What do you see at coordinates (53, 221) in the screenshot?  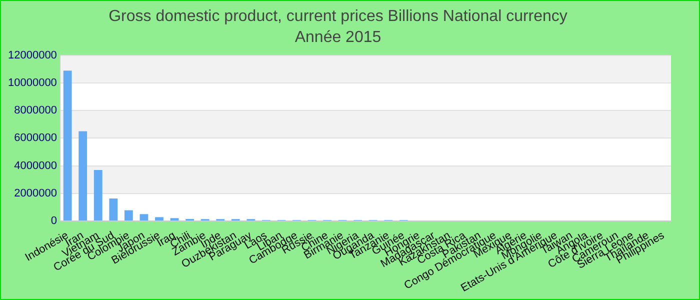 I see `y-tick-label: 0` at bounding box center [53, 221].